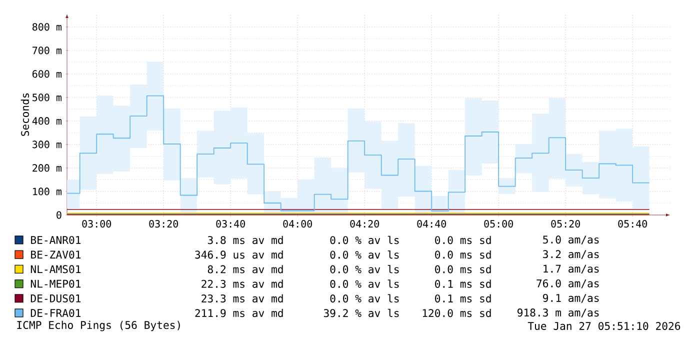 This screenshot has height=339, width=697. Describe the element at coordinates (632, 224) in the screenshot. I see `x-tick-label: 05:40` at that location.